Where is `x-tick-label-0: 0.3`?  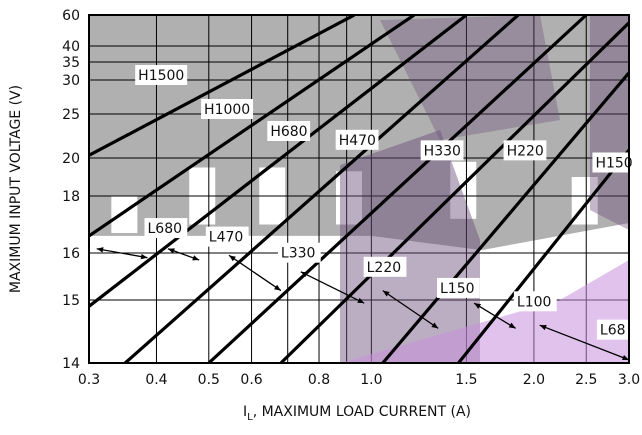 x-tick-label-0: 0.3 is located at coordinates (89, 380).